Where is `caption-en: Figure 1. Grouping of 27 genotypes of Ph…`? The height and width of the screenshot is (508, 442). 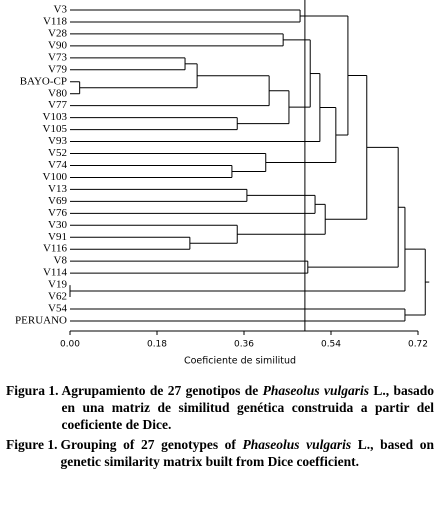 caption-en: Figure 1. Grouping of 27 genotypes of Ph… is located at coordinates (220, 453).